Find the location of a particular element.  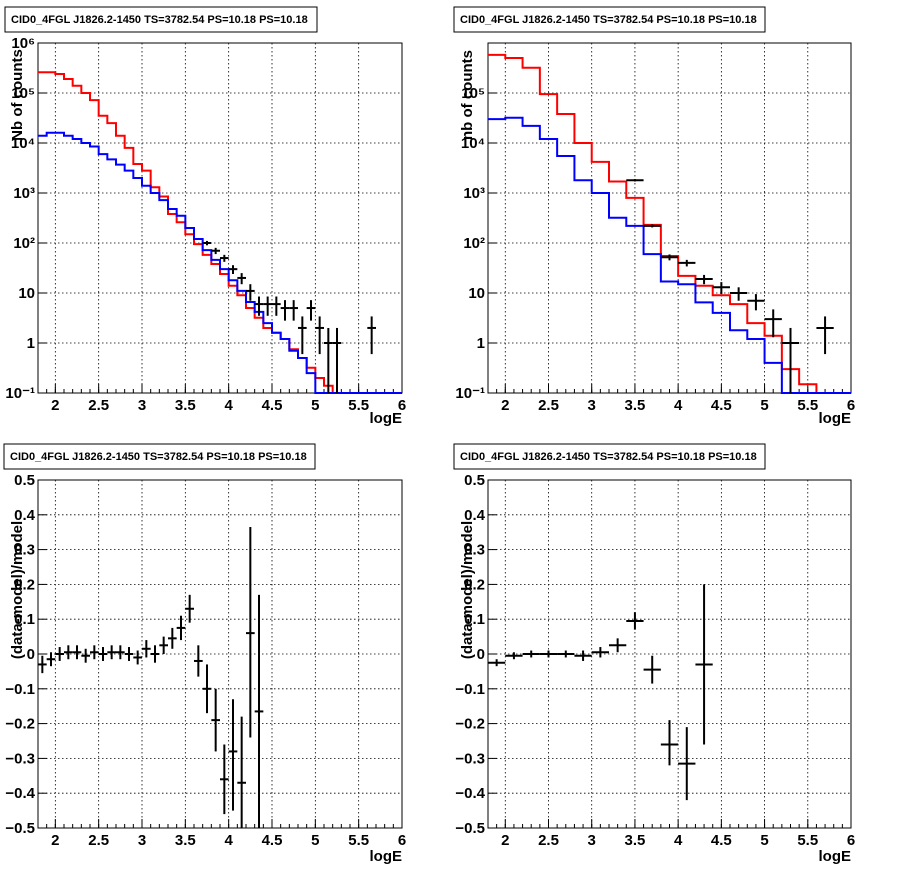

y-tick-label: 0 is located at coordinates (481, 654).